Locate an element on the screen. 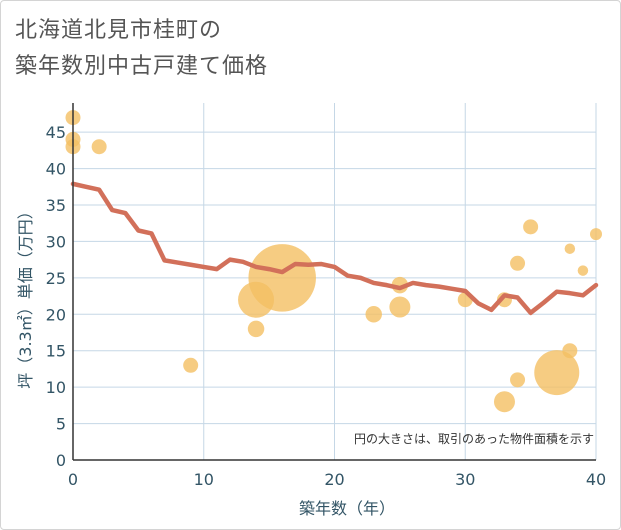  y-tick-label: 40 is located at coordinates (56, 169).